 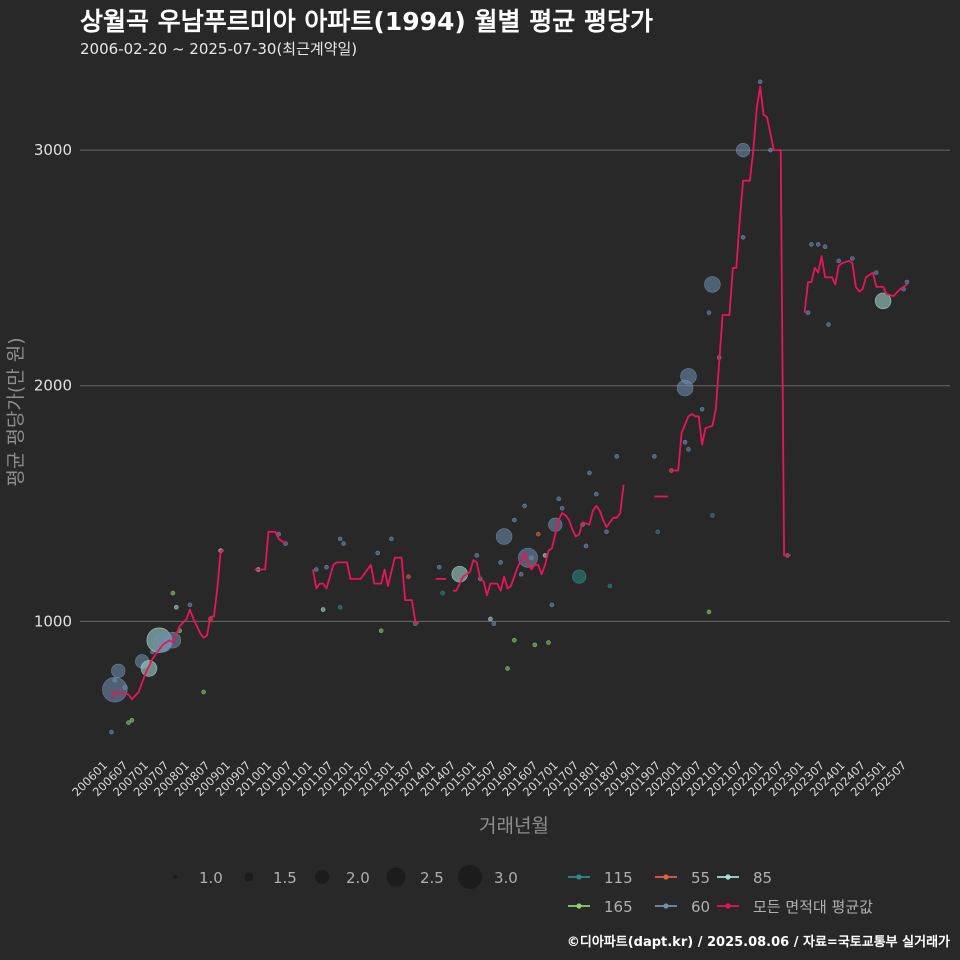 I want to click on size-legend-label: 1.0, so click(x=211, y=878).